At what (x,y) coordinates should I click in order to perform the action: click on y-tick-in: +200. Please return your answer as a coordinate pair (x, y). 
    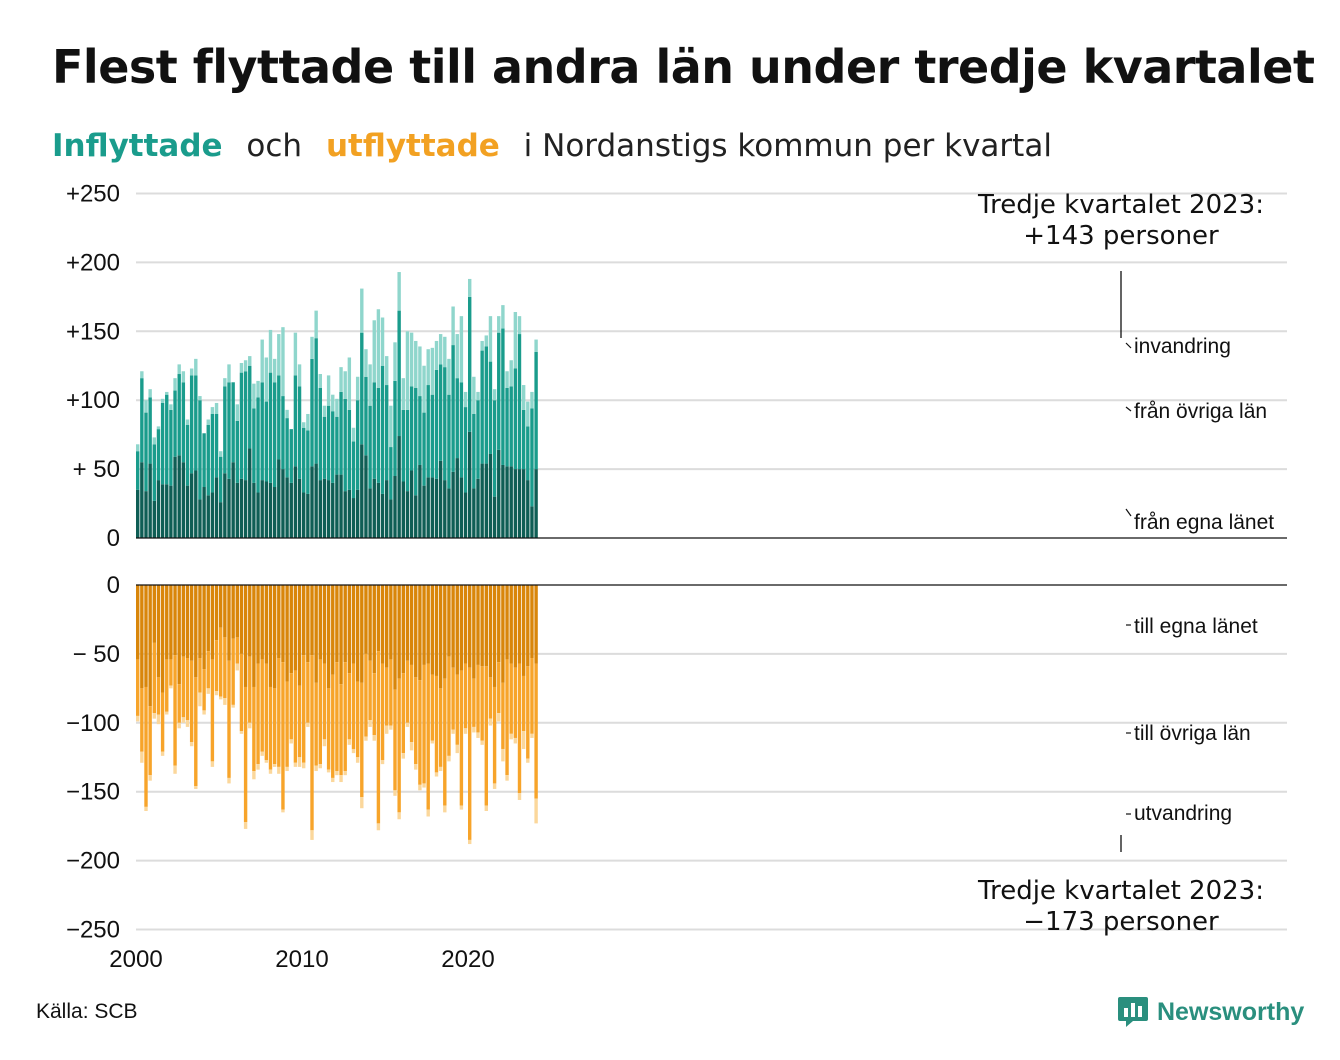
    Looking at the image, I should click on (93, 262).